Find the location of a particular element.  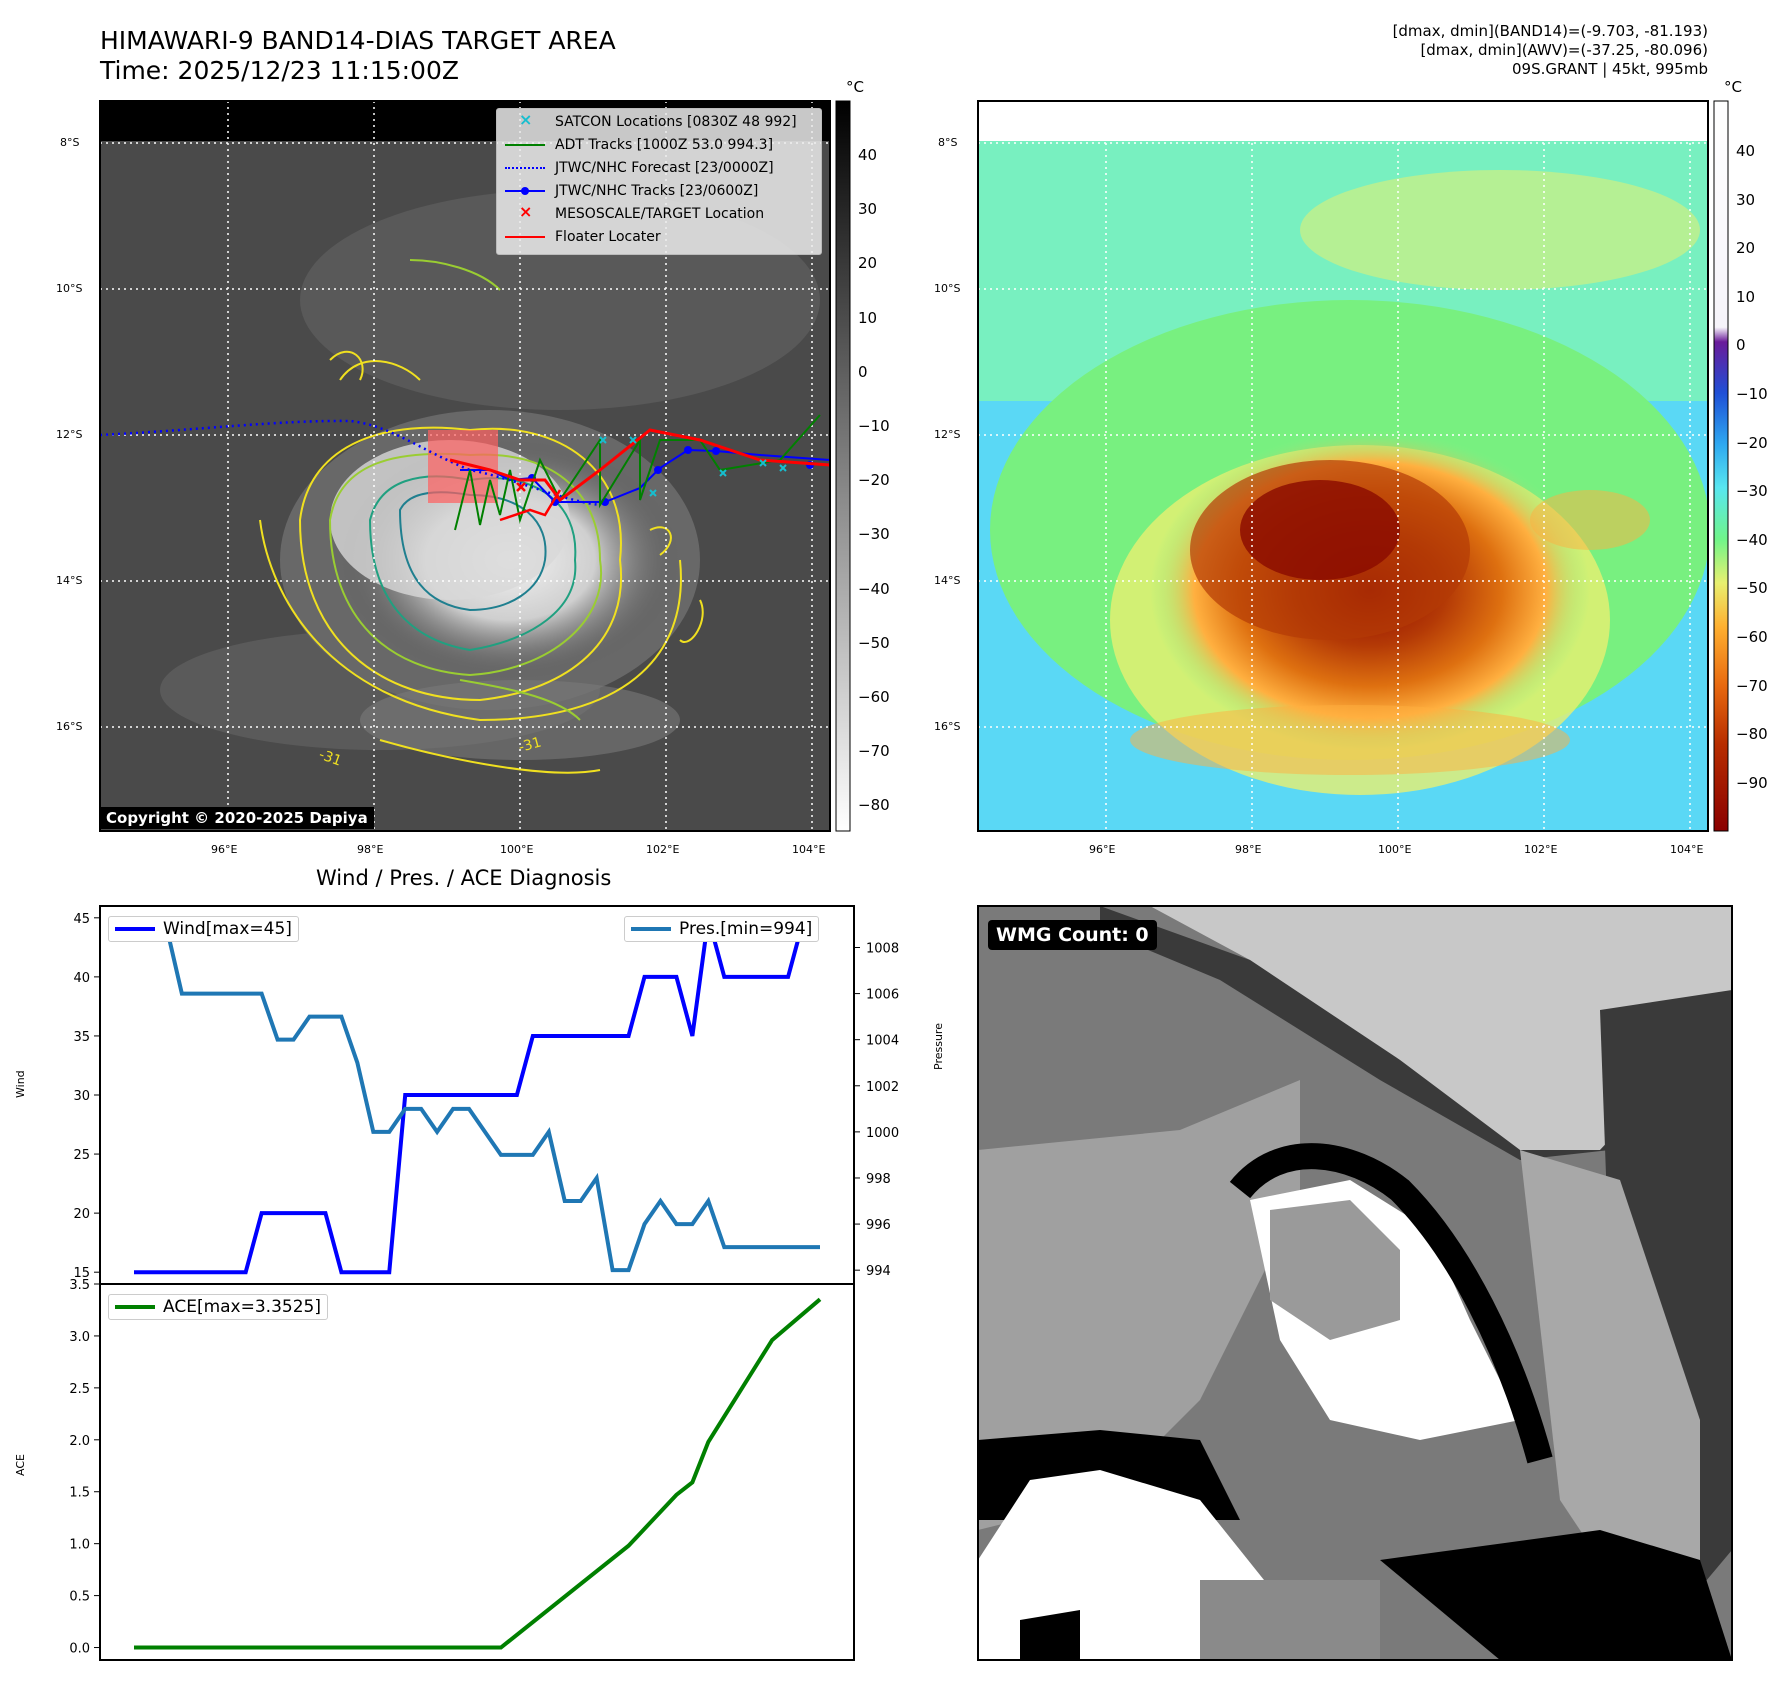

ace-frame is located at coordinates (477, 1472).